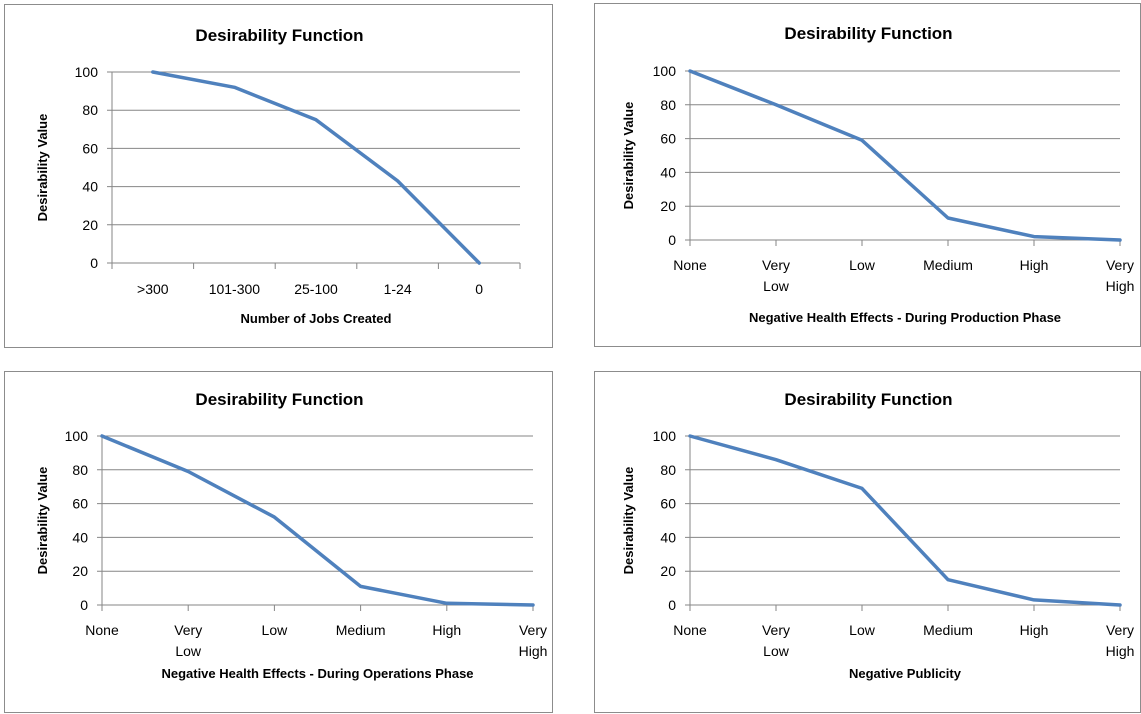  Describe the element at coordinates (153, 289) in the screenshot. I see `x-tick-label: >300` at that location.